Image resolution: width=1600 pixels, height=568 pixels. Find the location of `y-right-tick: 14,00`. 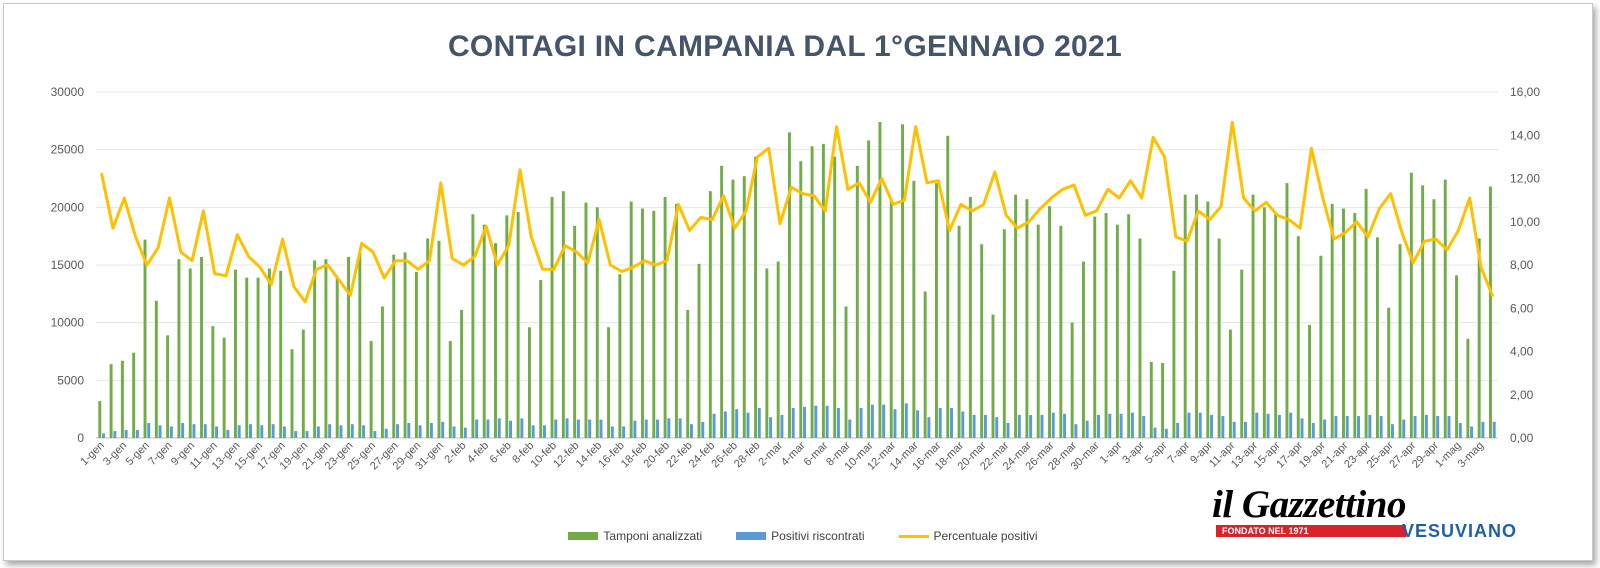

y-right-tick: 14,00 is located at coordinates (1525, 135).